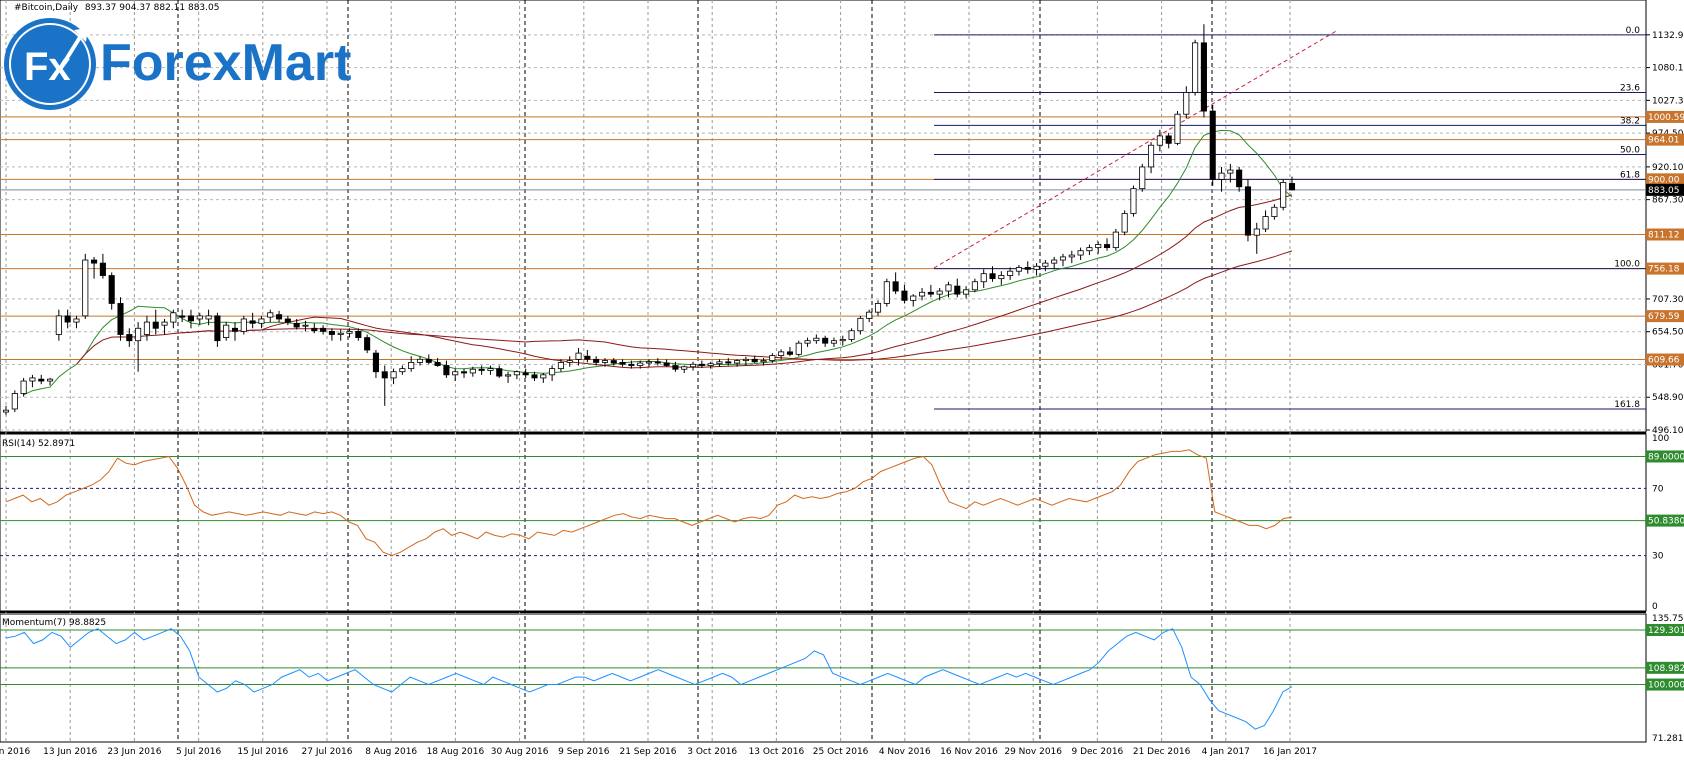 The height and width of the screenshot is (760, 1684). What do you see at coordinates (152, 8) in the screenshot?
I see `ohlc-values: 893.37 904.37 882.11 883.05` at bounding box center [152, 8].